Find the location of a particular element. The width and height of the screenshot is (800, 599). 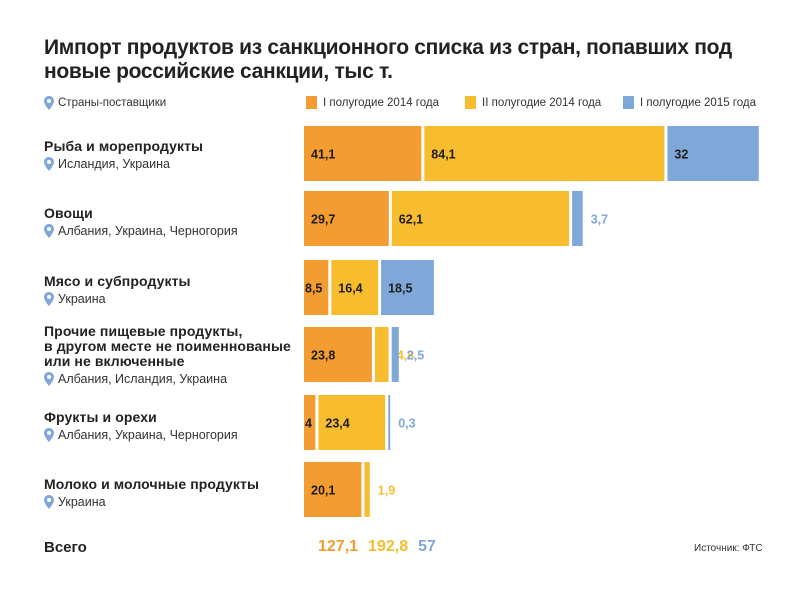

legend-item-h1-2015: I полугодие 2015 года is located at coordinates (689, 102).